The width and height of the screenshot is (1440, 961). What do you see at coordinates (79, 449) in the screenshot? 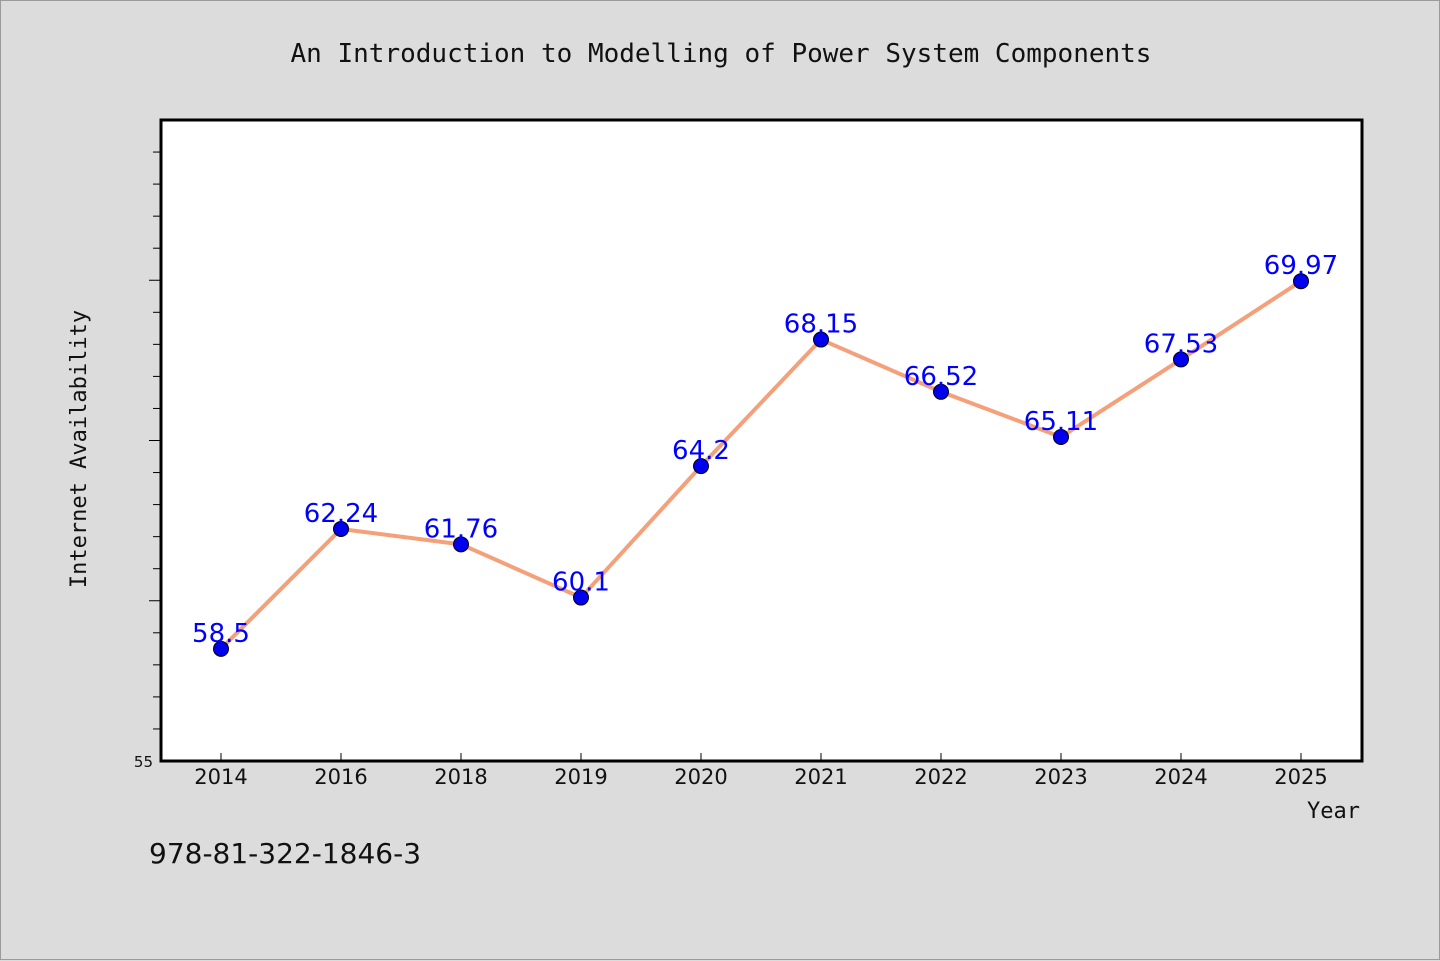
I see `y-axis-title: Internet Availability` at bounding box center [79, 449].